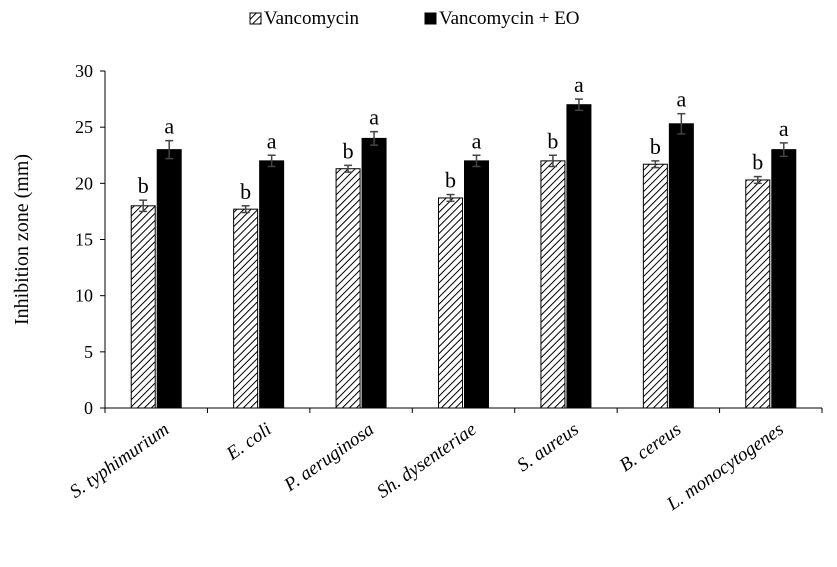 The image size is (837, 567). Describe the element at coordinates (329, 458) in the screenshot. I see `x-tick-label: P. aeruginosa` at that location.